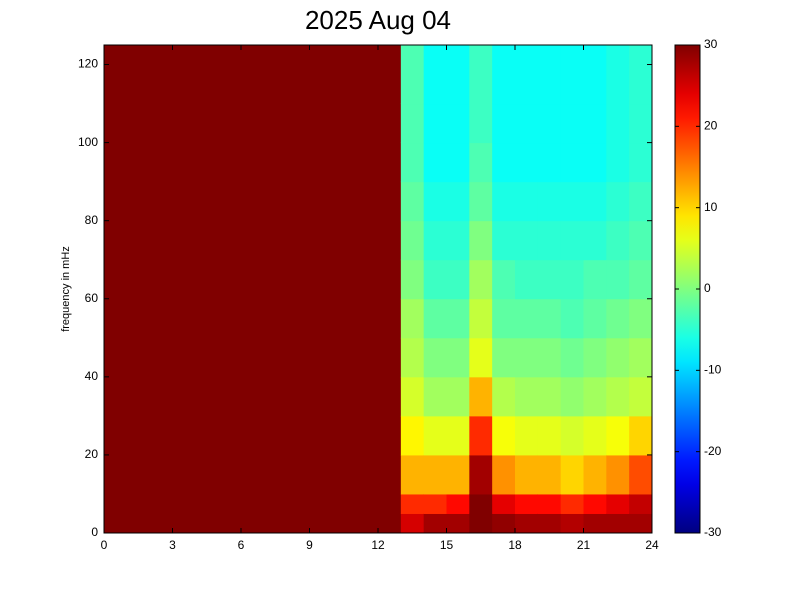 This screenshot has width=801, height=600. Describe the element at coordinates (711, 207) in the screenshot. I see `colorbar-tick-label: 10` at that location.